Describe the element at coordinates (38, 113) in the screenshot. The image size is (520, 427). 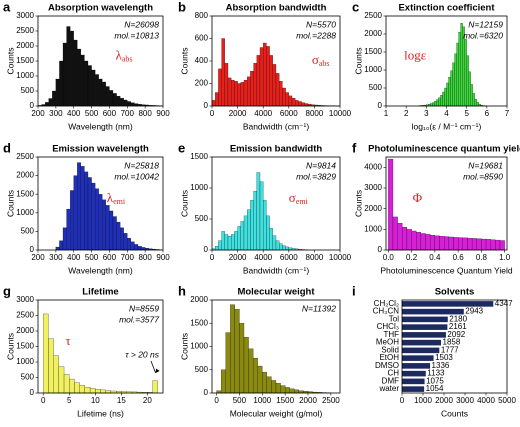
I see `x-tick-label: 200` at that location.